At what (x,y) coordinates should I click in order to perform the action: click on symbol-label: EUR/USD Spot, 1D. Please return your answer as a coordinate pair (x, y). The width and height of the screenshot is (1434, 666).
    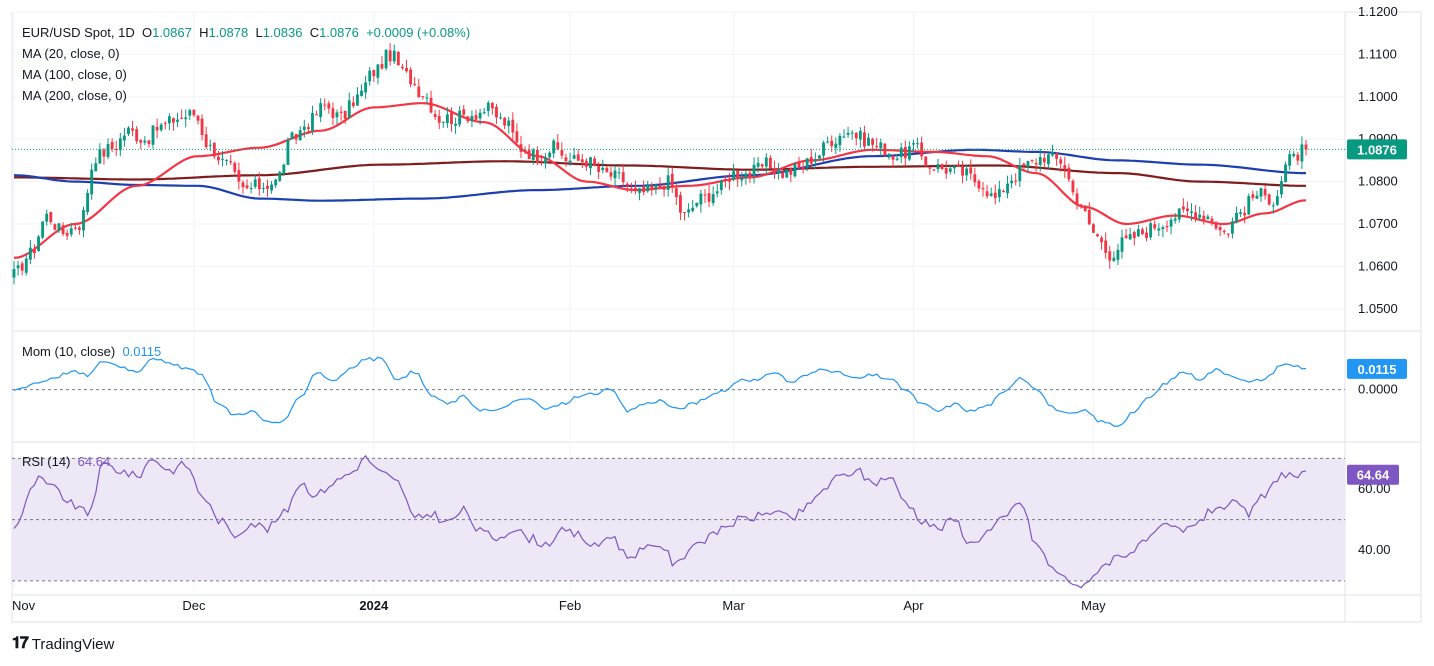
    Looking at the image, I should click on (78, 32).